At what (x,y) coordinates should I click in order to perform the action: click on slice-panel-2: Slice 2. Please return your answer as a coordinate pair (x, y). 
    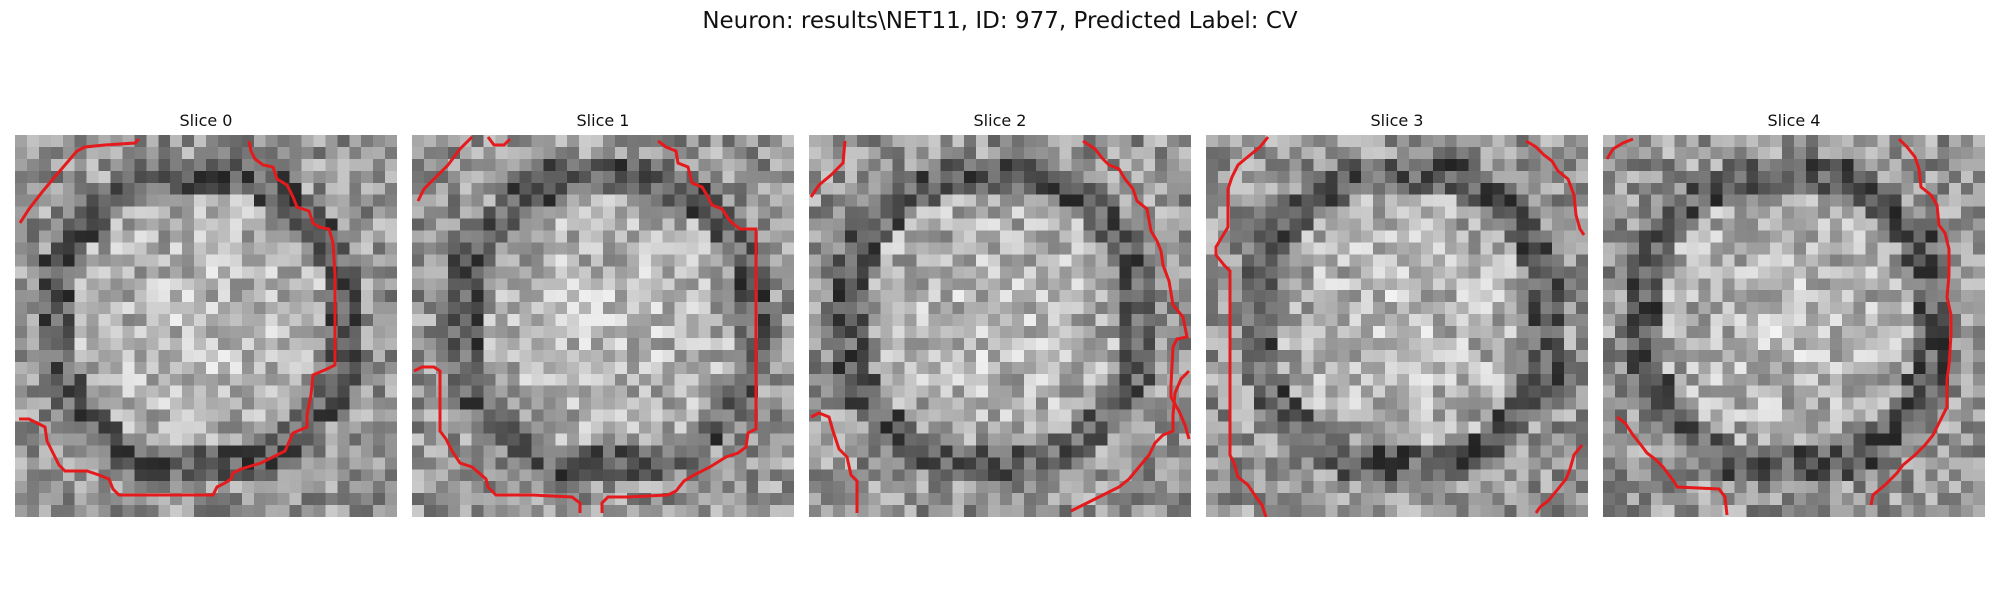
    Looking at the image, I should click on (1000, 313).